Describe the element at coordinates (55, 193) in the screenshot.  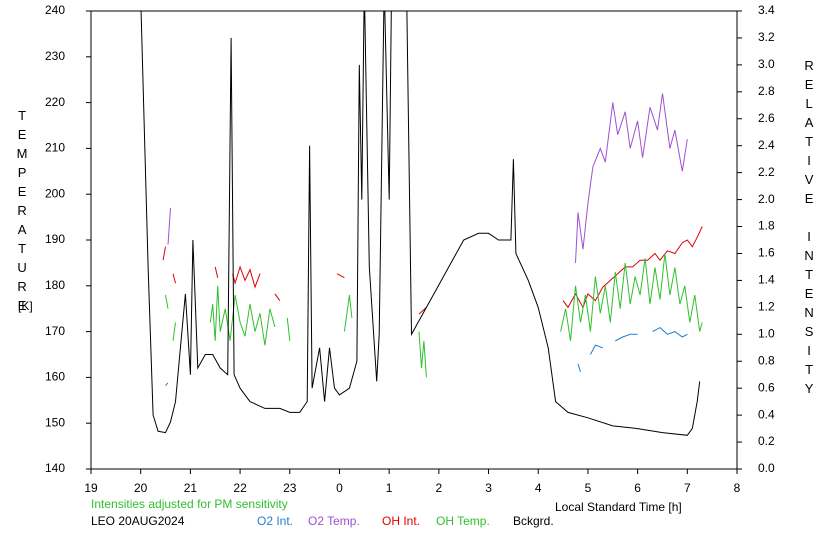
I see `y-tick-label: 200` at that location.